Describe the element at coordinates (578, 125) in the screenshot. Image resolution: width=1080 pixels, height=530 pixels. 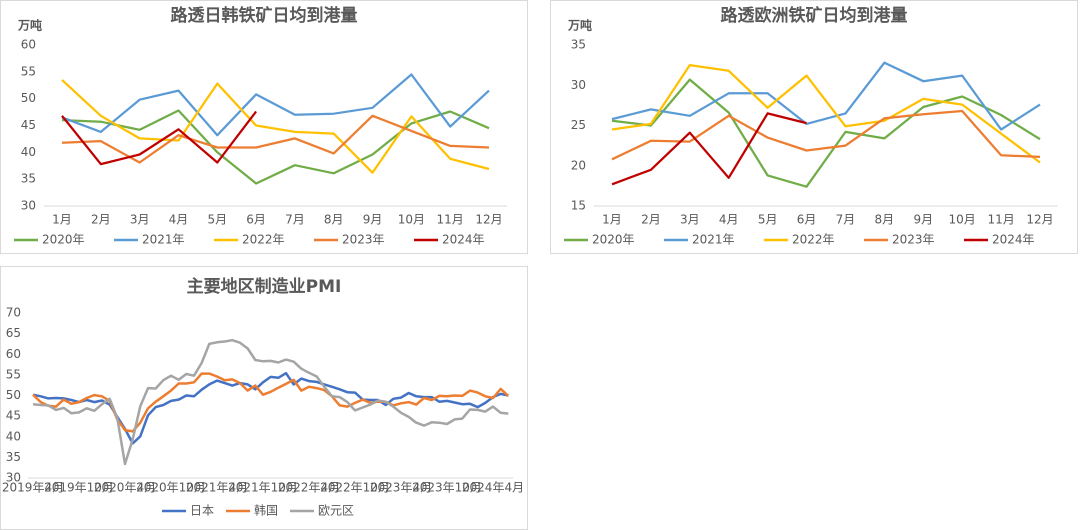
I see `y-tick-label: 25` at that location.